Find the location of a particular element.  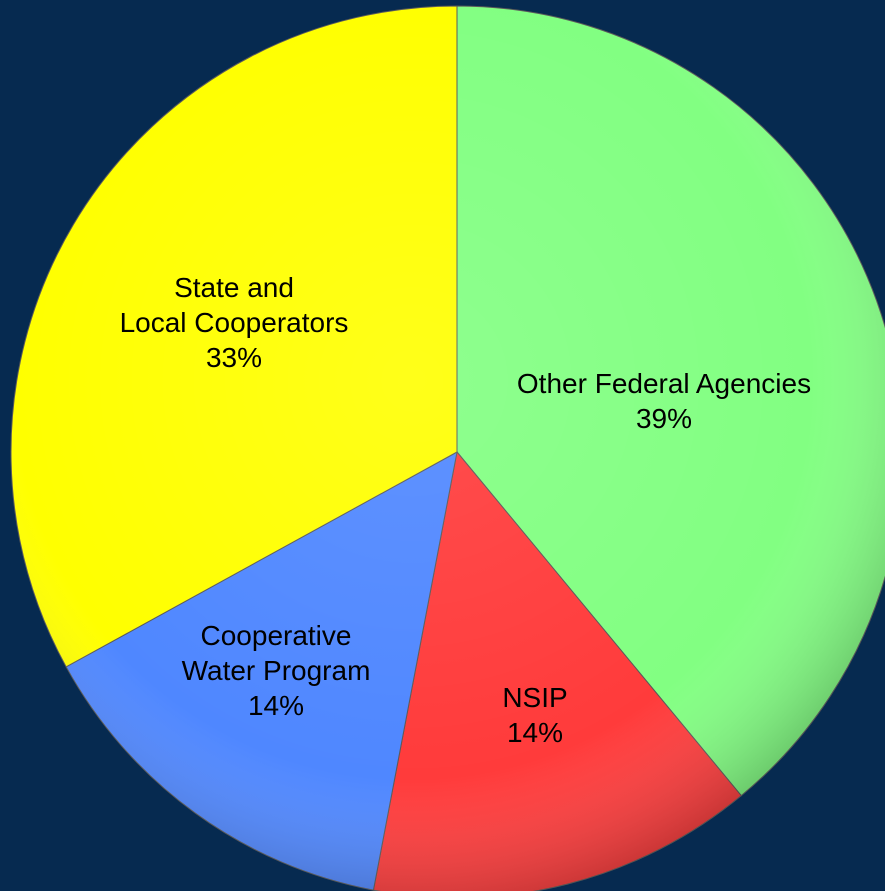

slice-label-state-and-local-cooperators: State and Local Cooperators 33% is located at coordinates (234, 322).